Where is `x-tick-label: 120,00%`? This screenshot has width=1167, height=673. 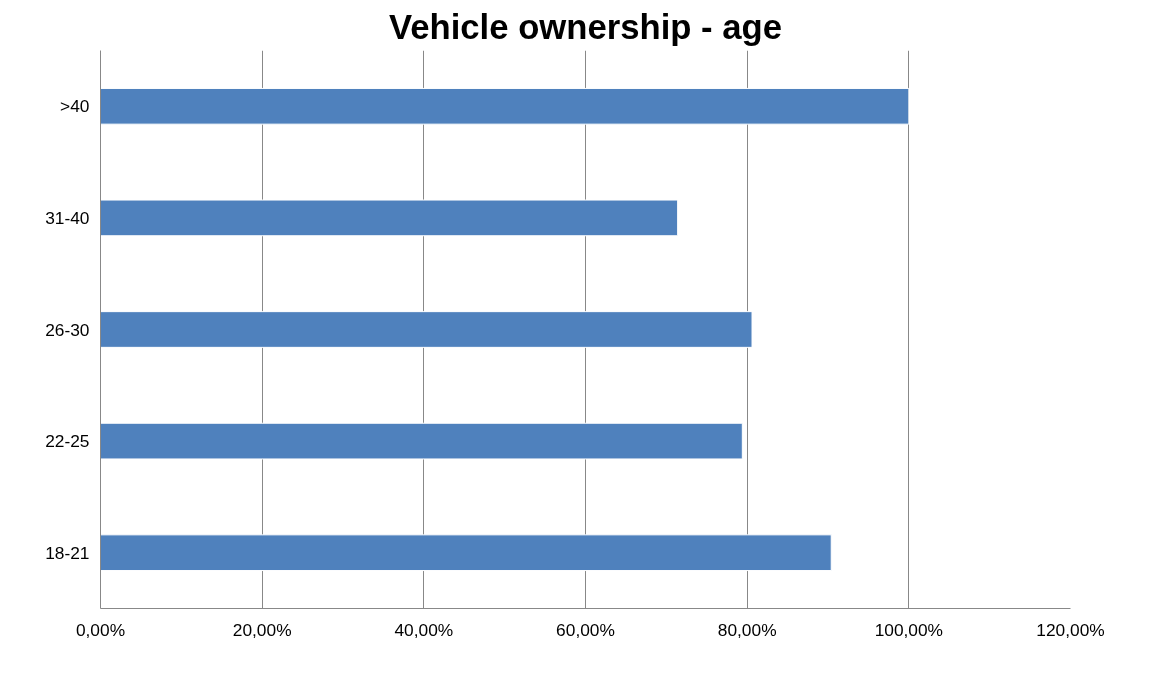 x-tick-label: 120,00% is located at coordinates (1070, 629).